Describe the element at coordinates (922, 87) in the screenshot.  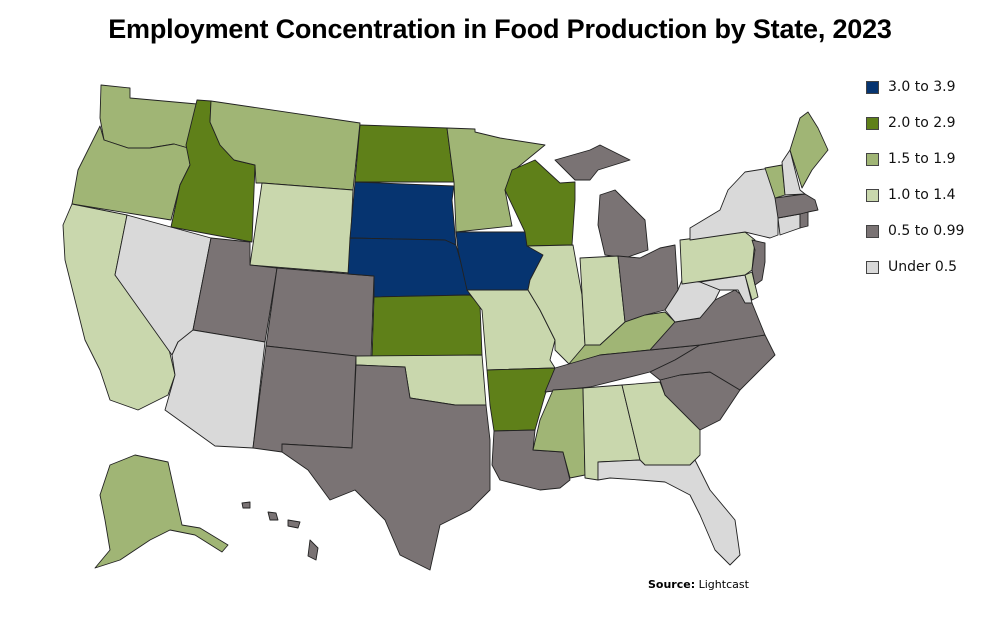
I see `legend-label: 3.0 to 3.9` at that location.